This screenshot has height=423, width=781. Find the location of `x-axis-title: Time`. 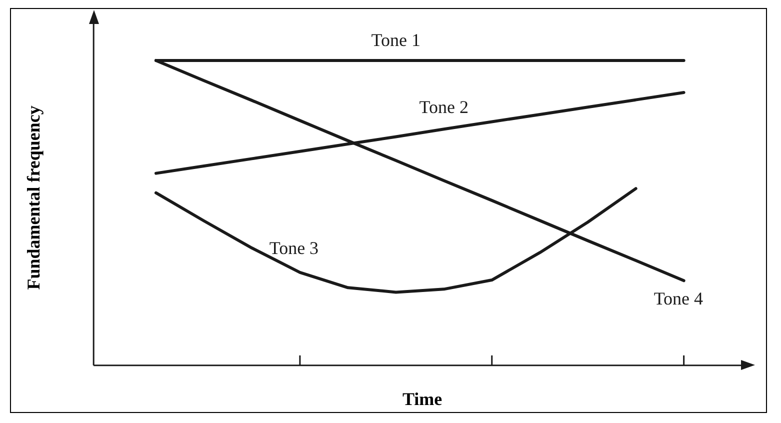

x-axis-title: Time is located at coordinates (422, 398).